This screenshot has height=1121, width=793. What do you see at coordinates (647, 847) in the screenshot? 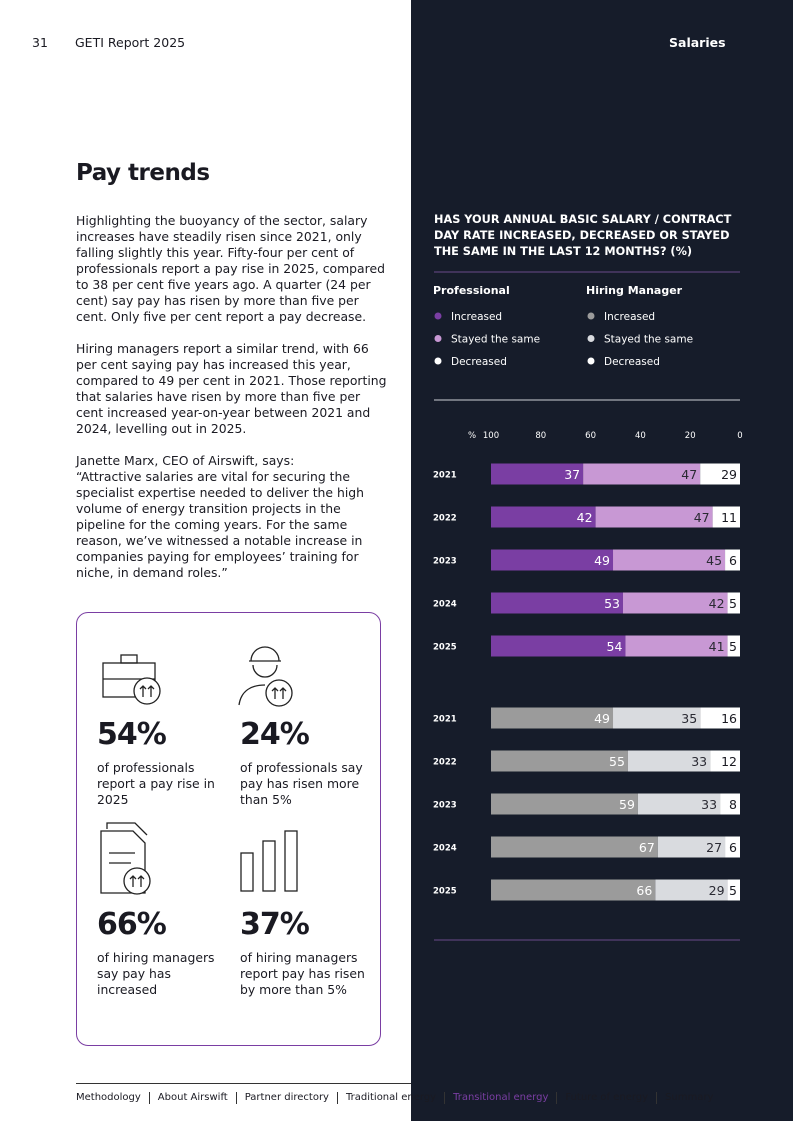
I see `value-label: 67` at bounding box center [647, 847].